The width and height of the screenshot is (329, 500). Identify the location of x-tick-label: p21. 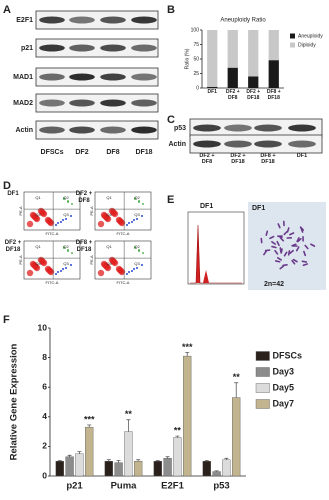
(74, 486).